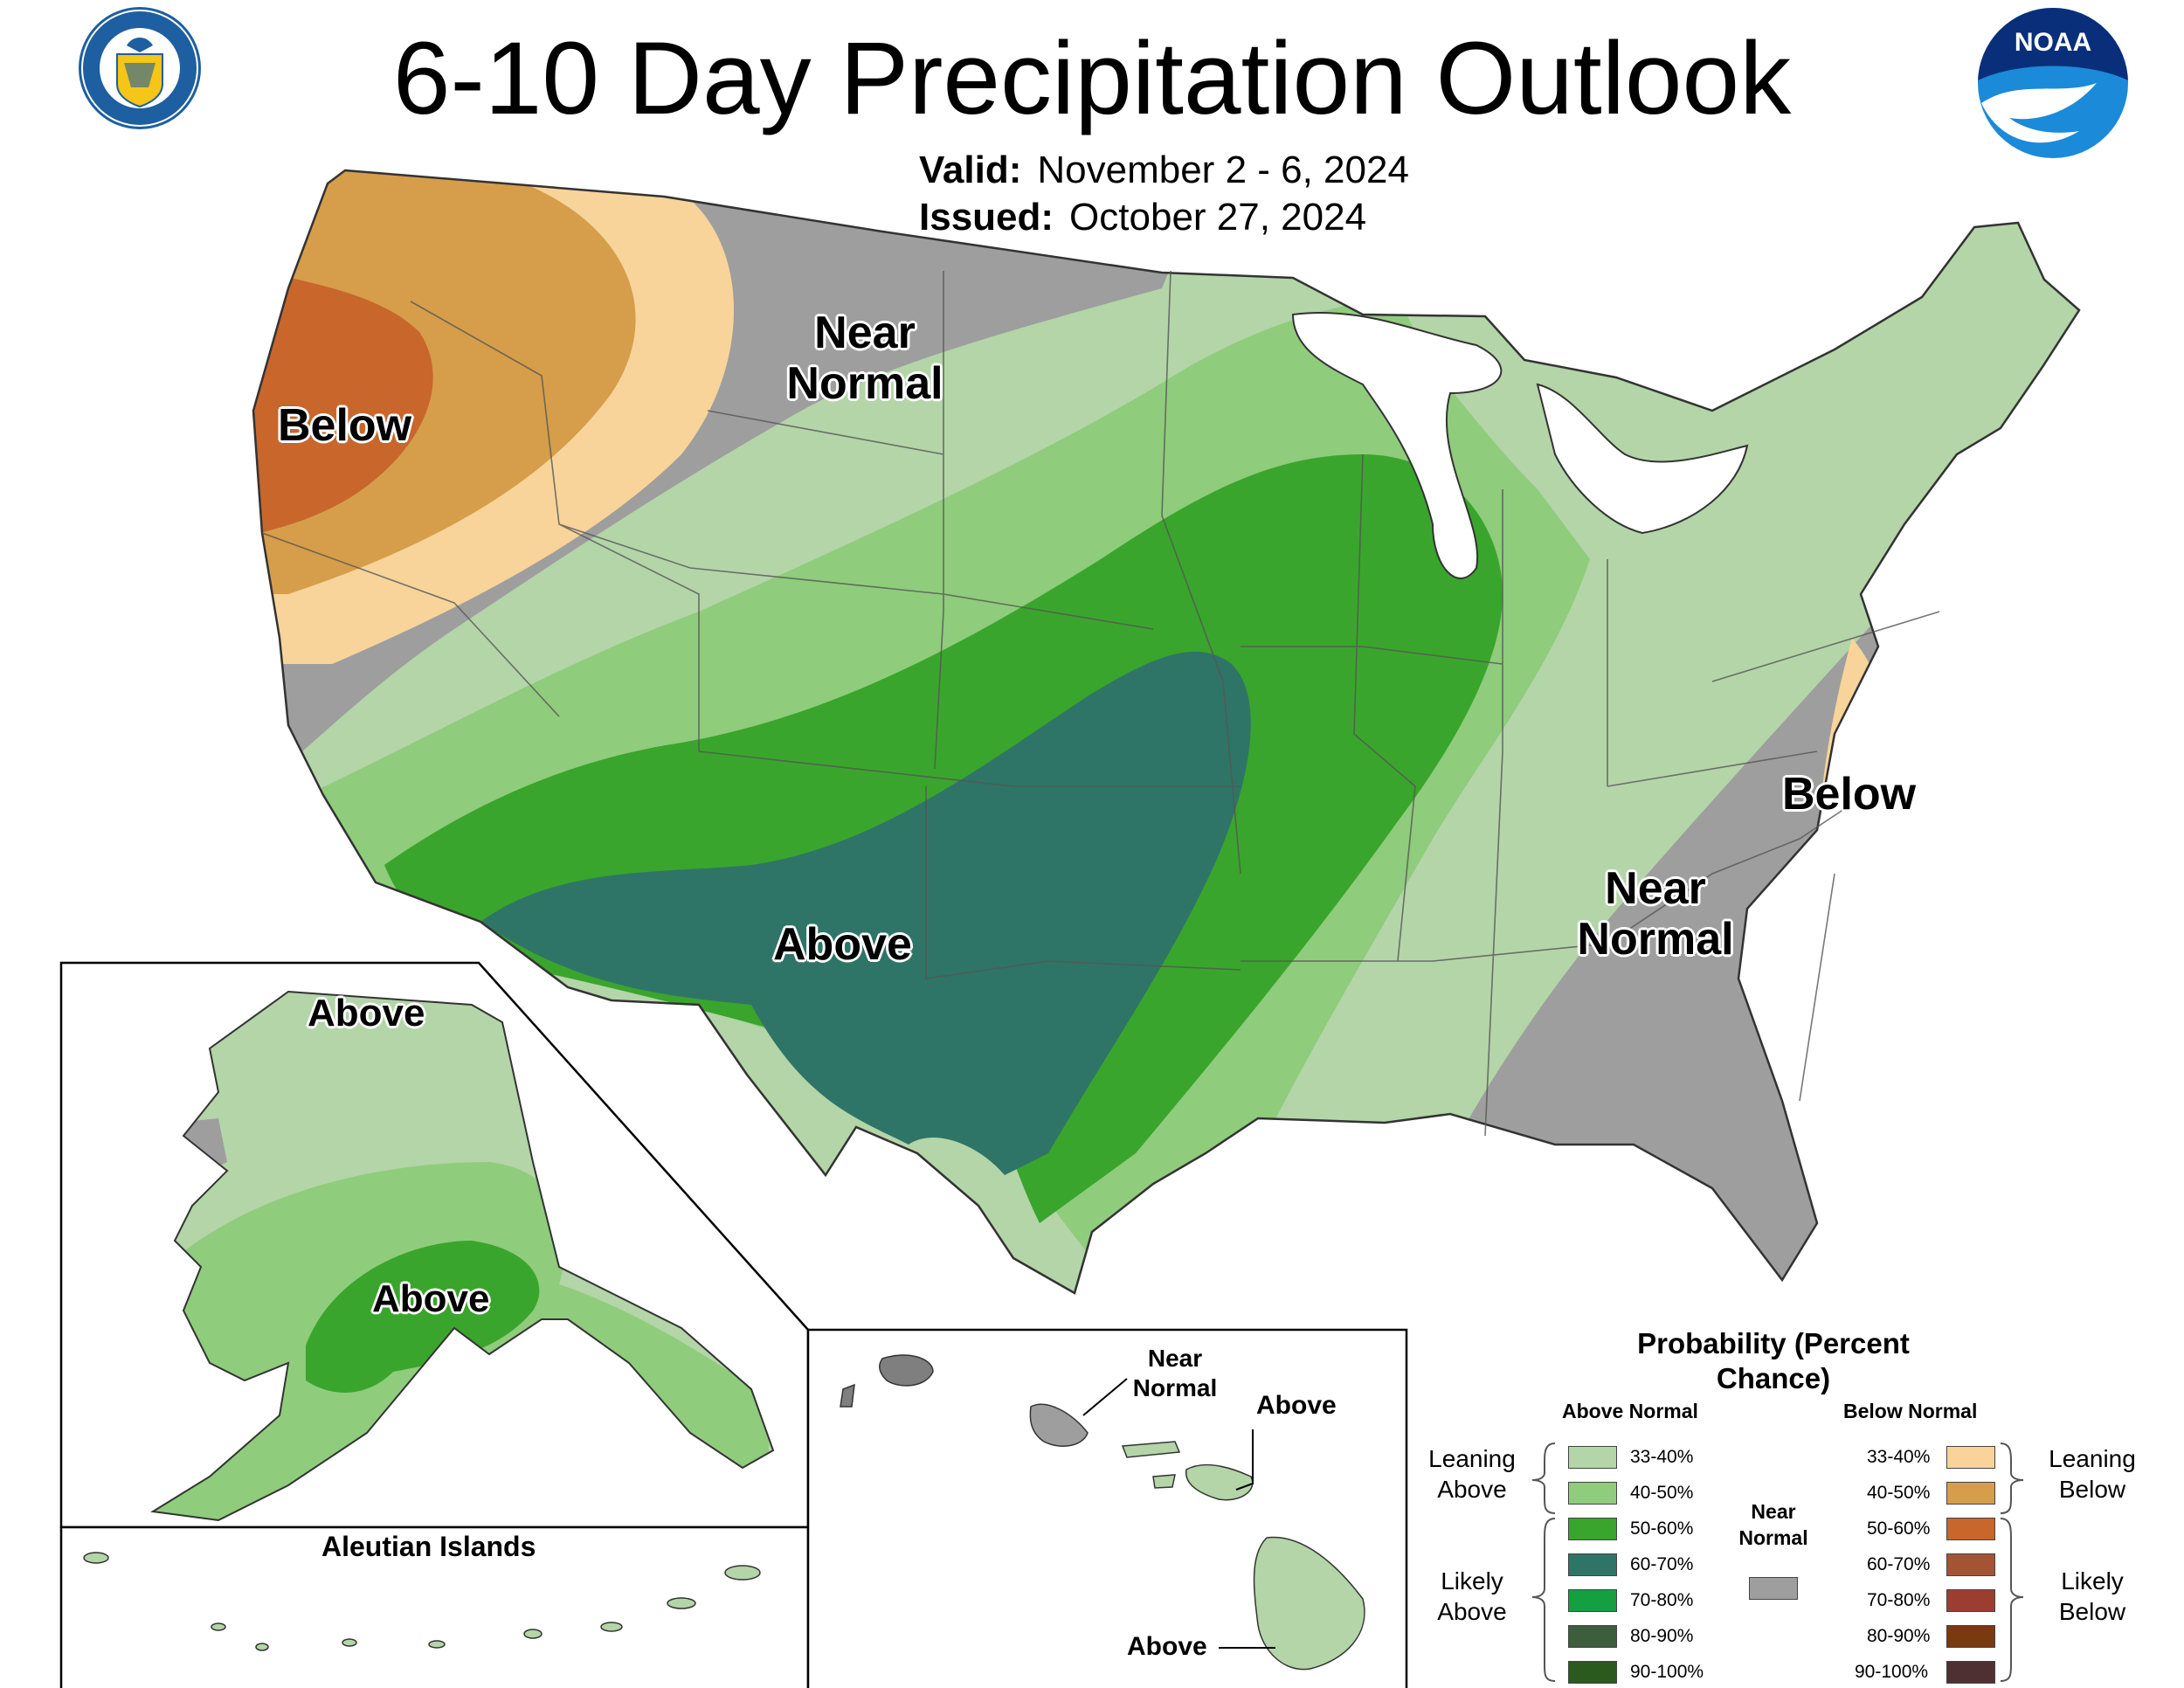 The image size is (2184, 1688). What do you see at coordinates (1662, 1529) in the screenshot?
I see `legend-above-range-3: 50-60%` at bounding box center [1662, 1529].